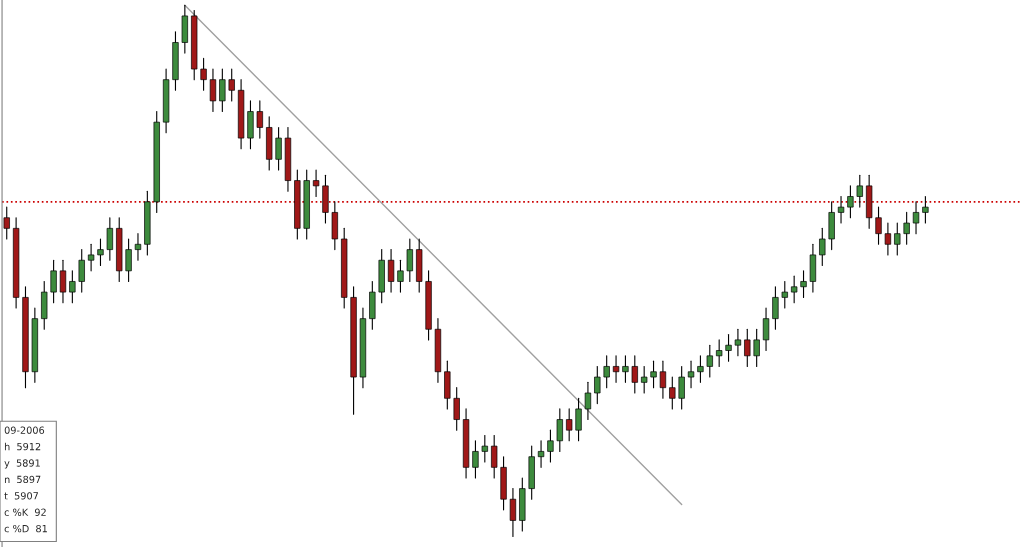 Image resolution: width=1024 pixels, height=547 pixels. Describe the element at coordinates (25, 528) in the screenshot. I see `annotation: c %D 81` at that location.